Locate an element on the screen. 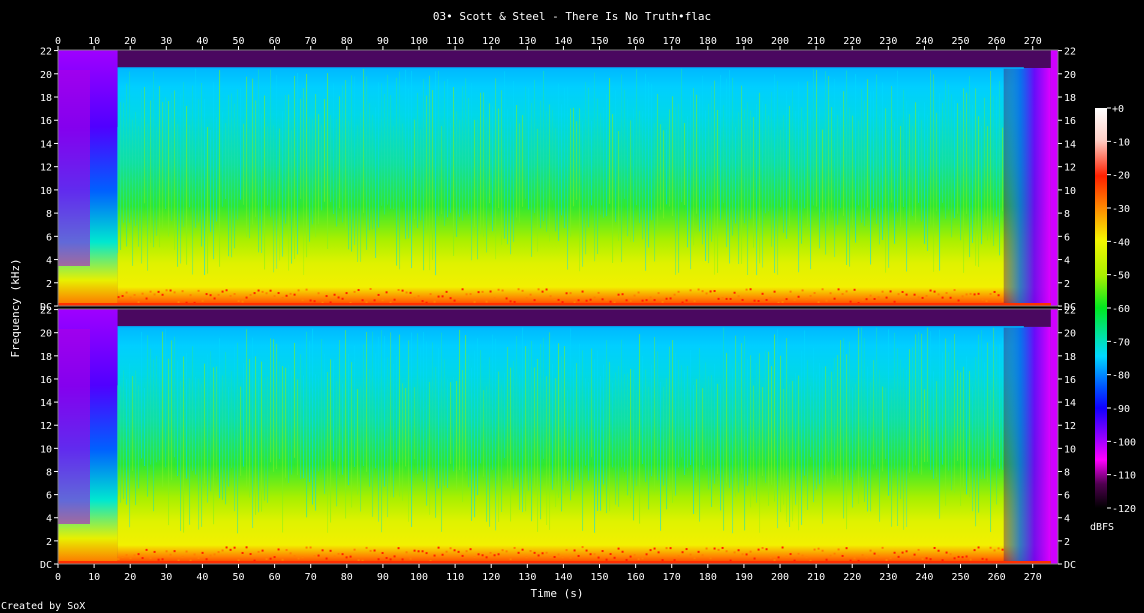  x-tick-label: 50 is located at coordinates (238, 577).